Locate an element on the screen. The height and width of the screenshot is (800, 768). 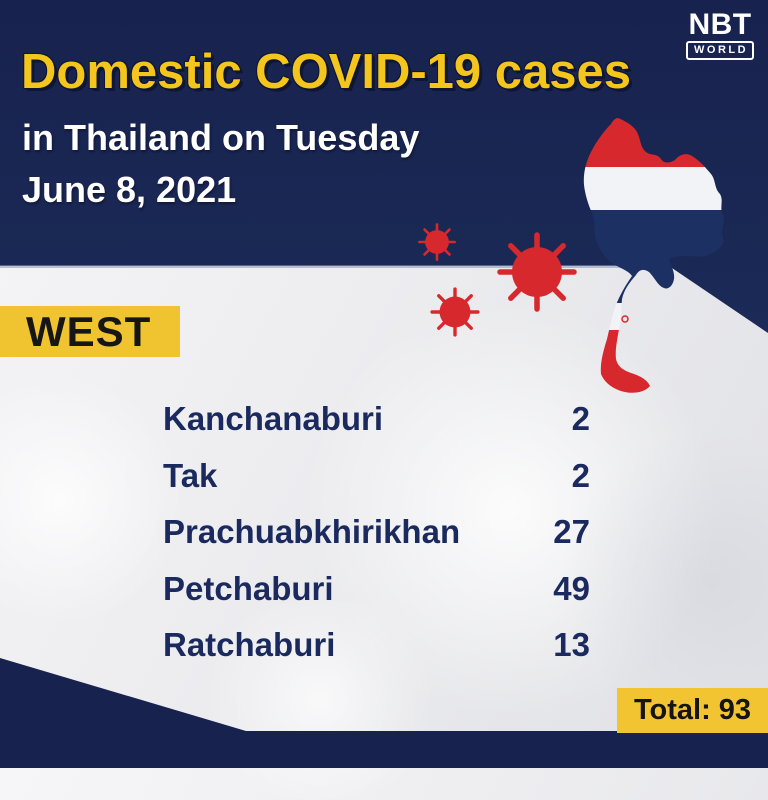
total-badge: Total: 93 is located at coordinates (692, 710).